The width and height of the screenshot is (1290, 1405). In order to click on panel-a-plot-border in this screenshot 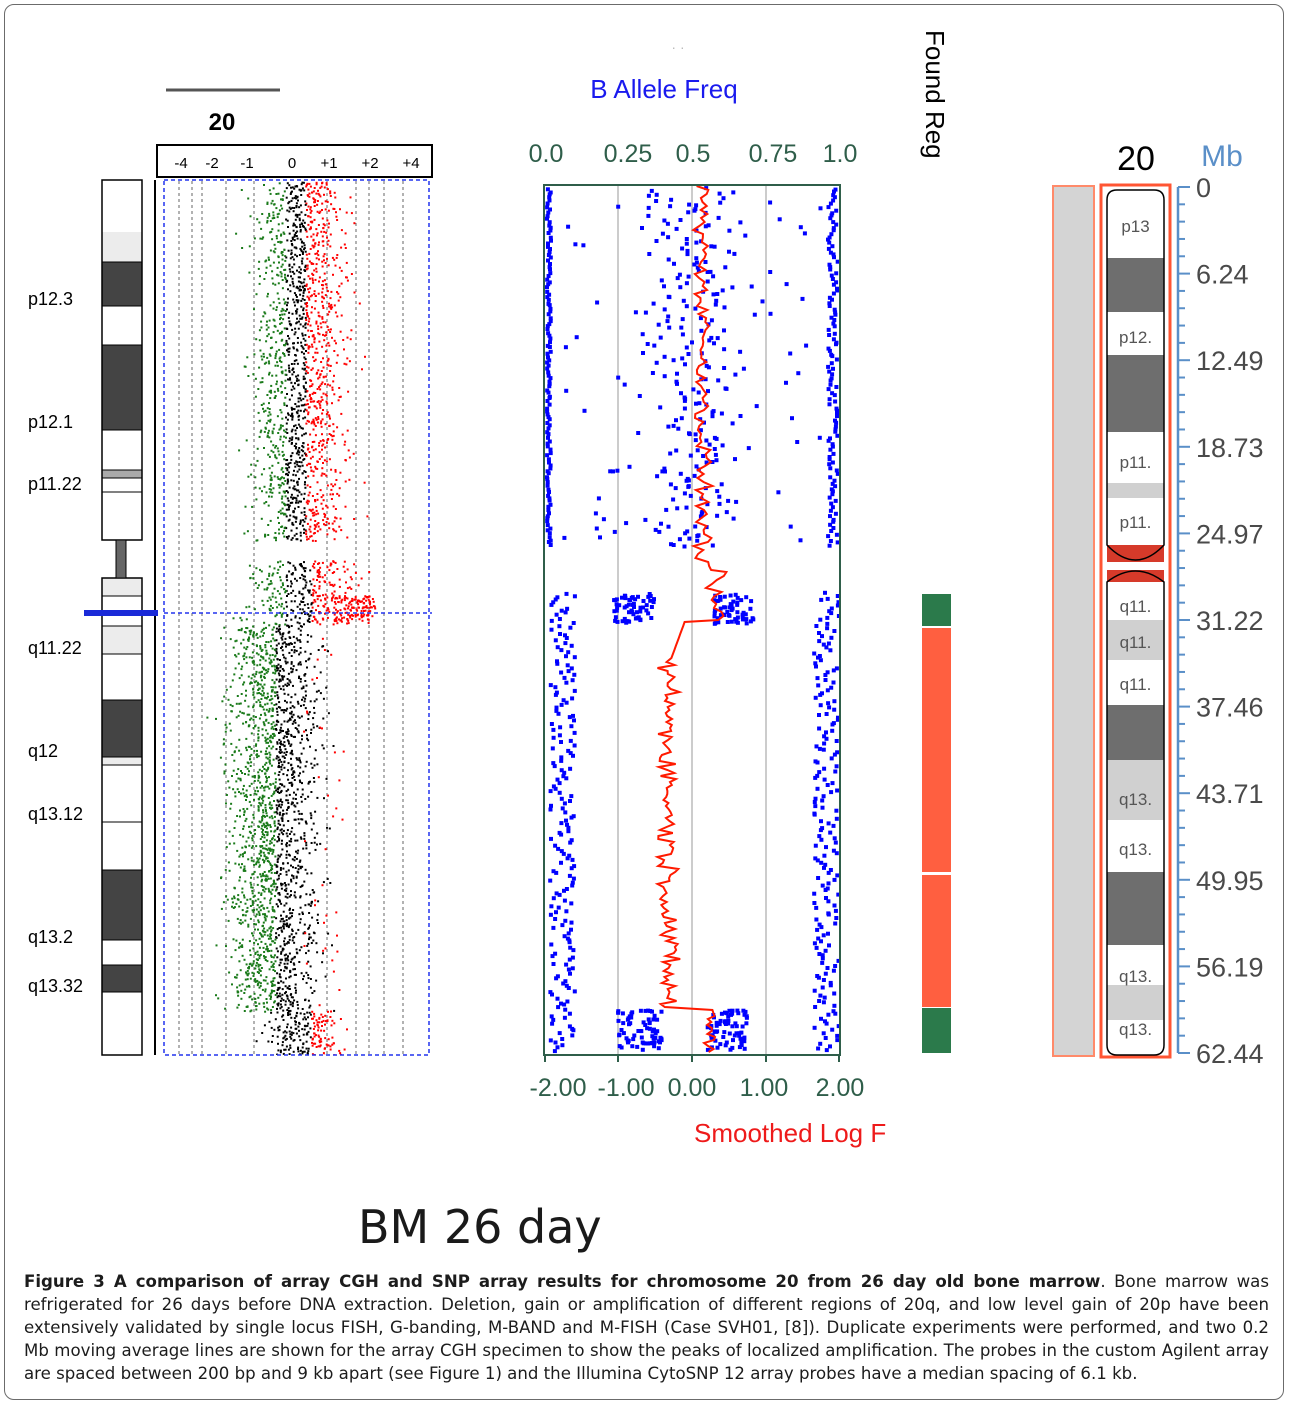, I will do `click(296, 617)`.